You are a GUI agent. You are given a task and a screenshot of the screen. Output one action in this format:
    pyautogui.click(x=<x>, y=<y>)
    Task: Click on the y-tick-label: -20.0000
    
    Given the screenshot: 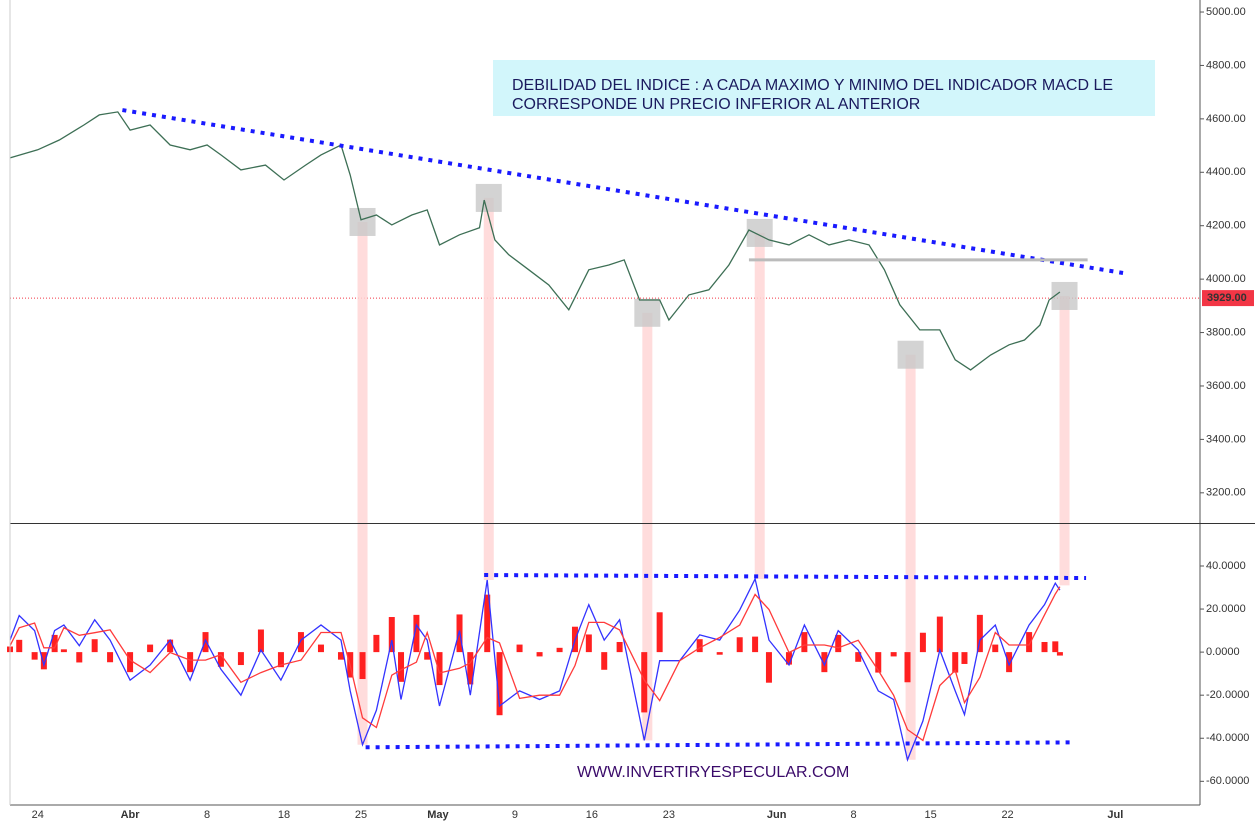 What is the action you would take?
    pyautogui.click(x=1227, y=695)
    